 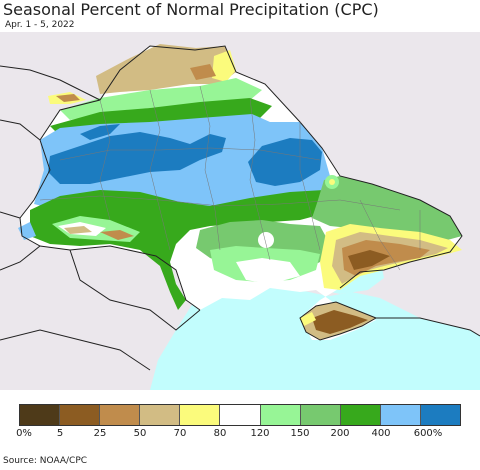 I want to click on zone-tan-pocket, so click(x=203, y=72).